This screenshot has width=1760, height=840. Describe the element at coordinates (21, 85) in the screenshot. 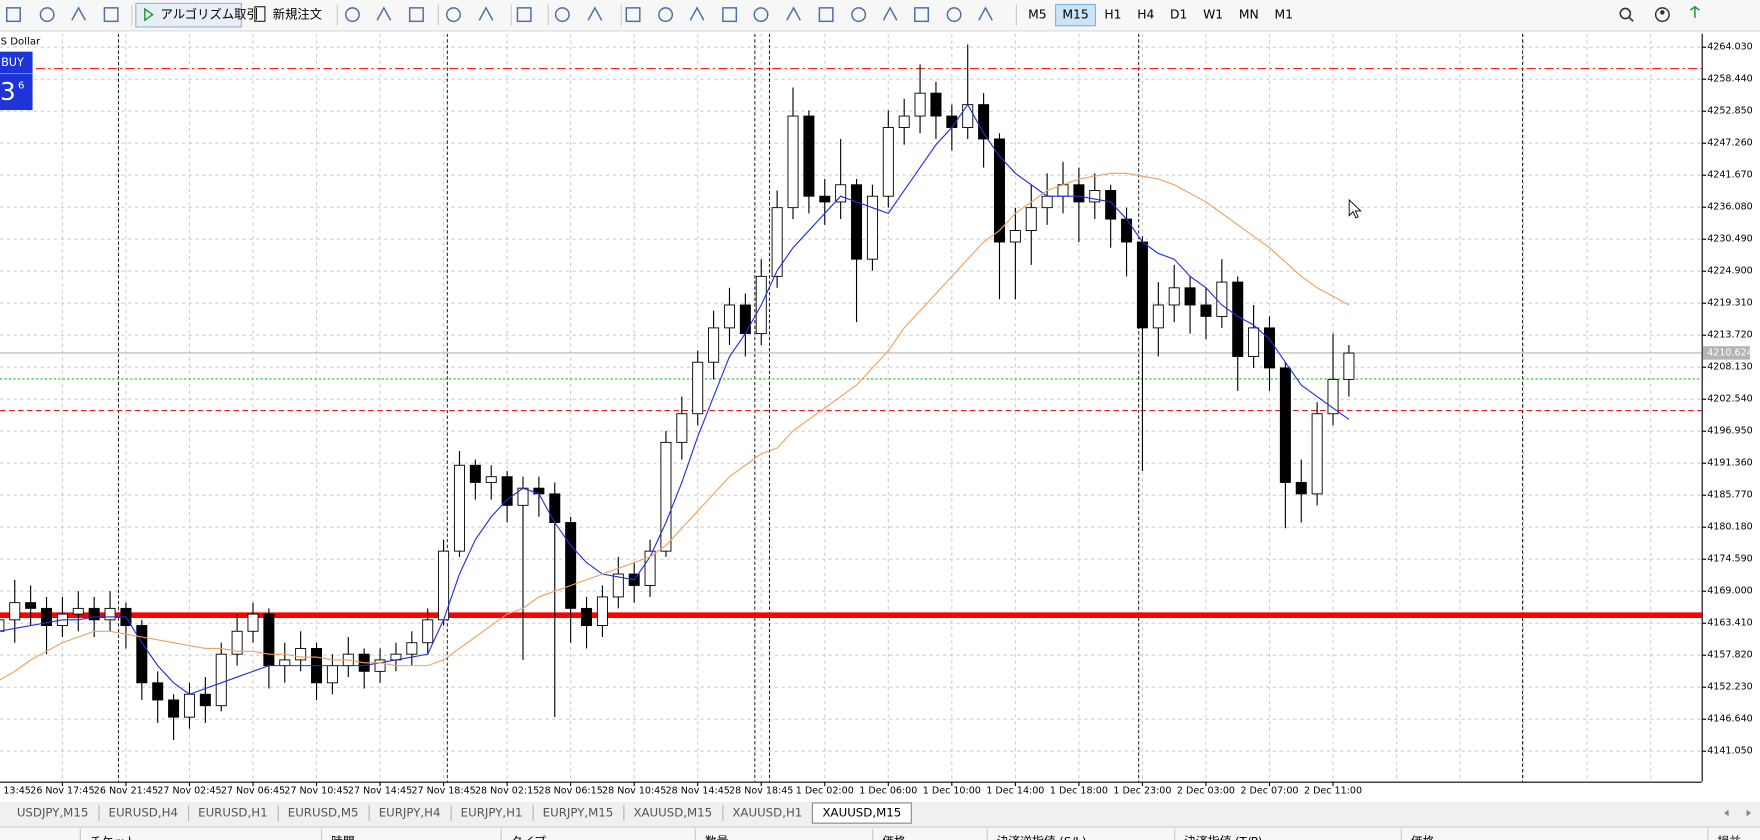

I see `buy-price-small: 6` at that location.